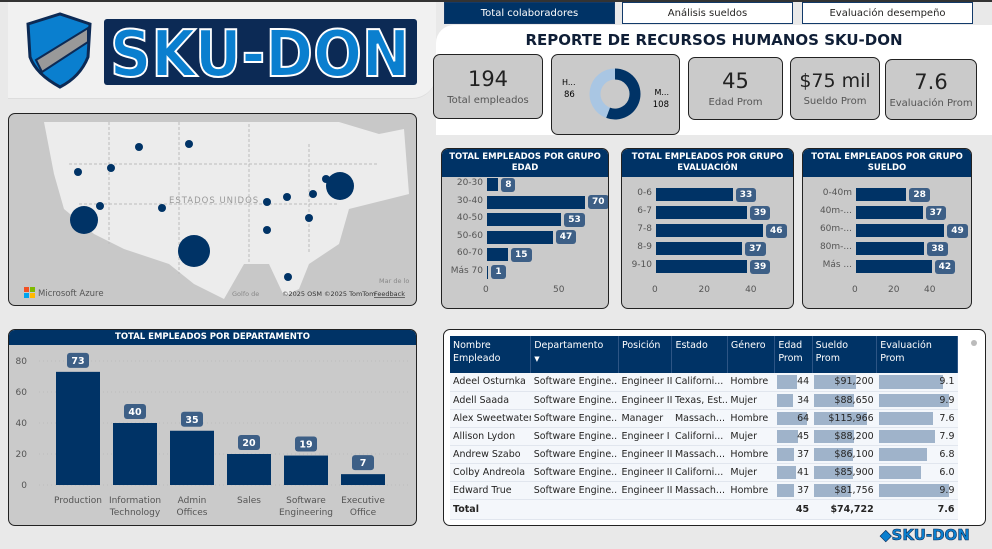 The height and width of the screenshot is (549, 992). Describe the element at coordinates (931, 89) in the screenshot. I see `kpi-evaluacion-prom: 7.6 Evaluación Prom` at that location.